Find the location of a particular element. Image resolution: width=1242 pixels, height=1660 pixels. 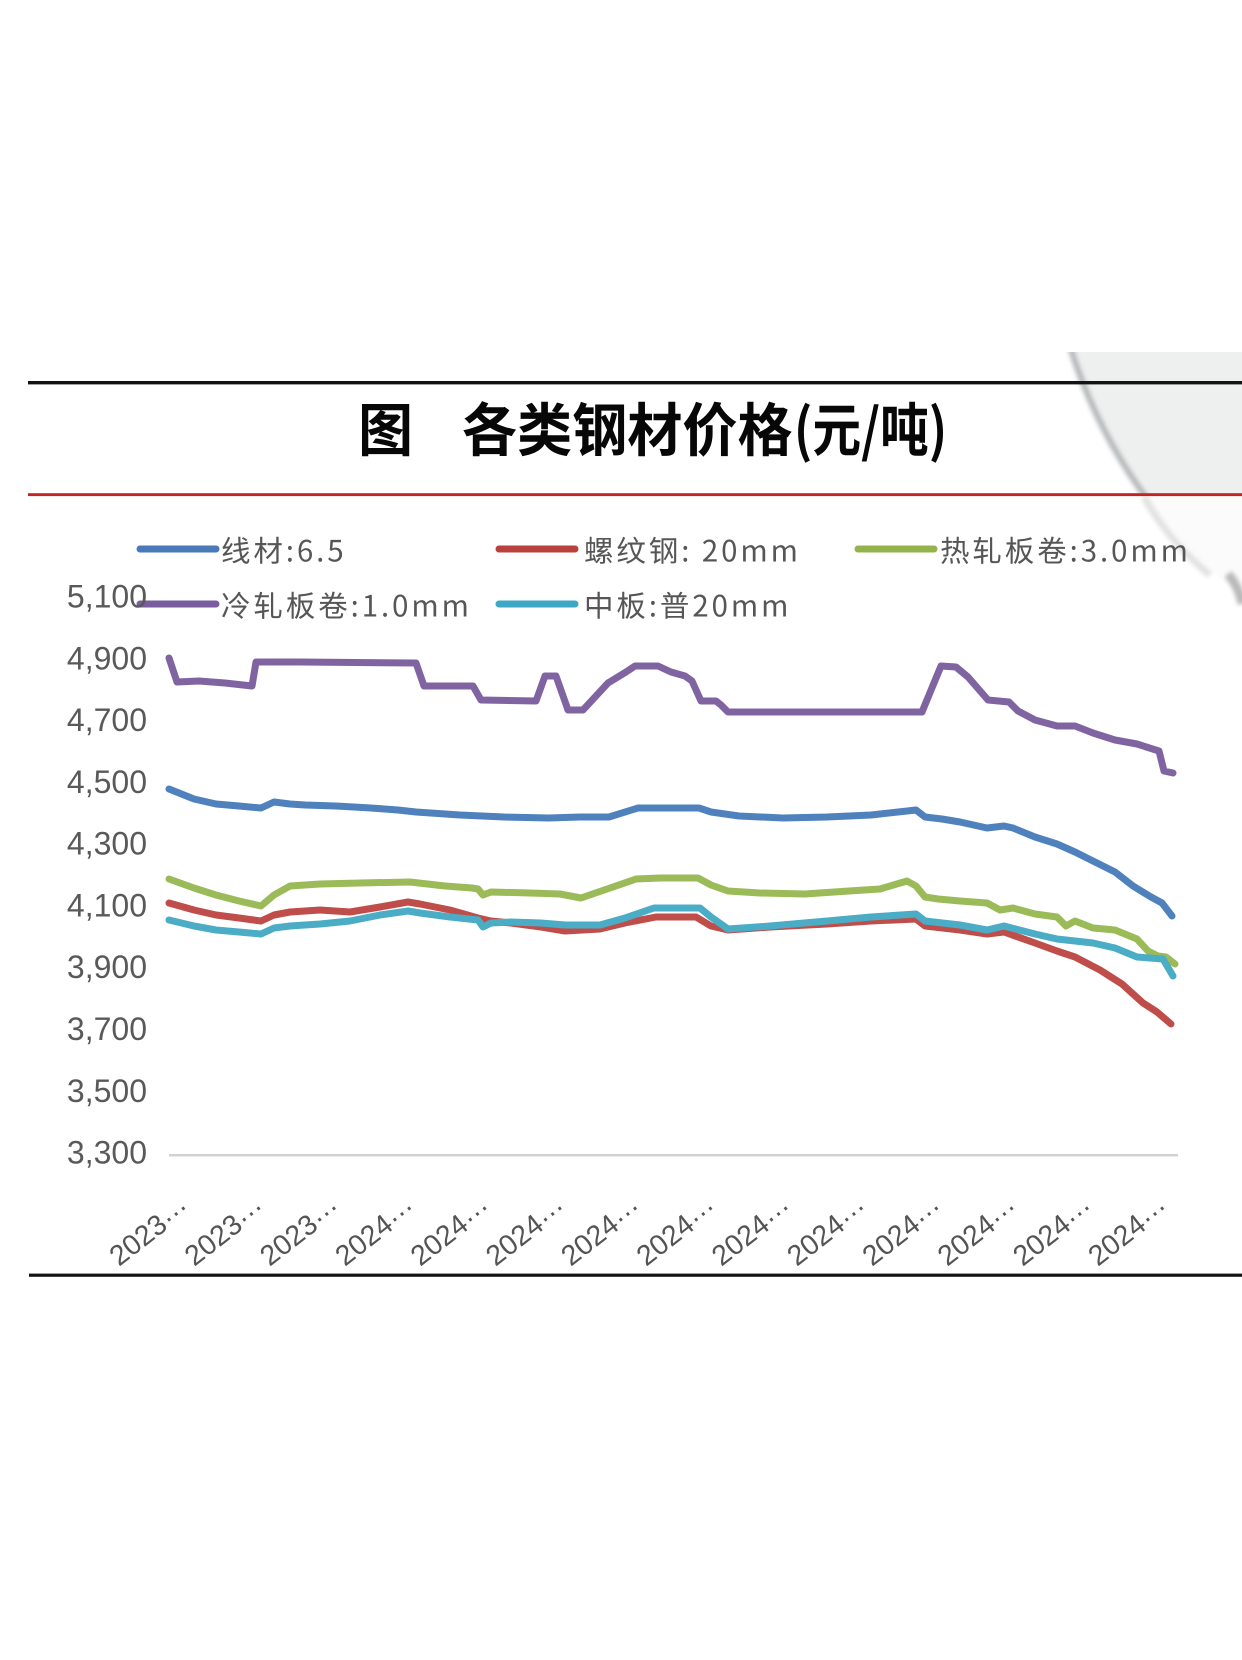

svg-text: 5,100 is located at coordinates (107, 597).